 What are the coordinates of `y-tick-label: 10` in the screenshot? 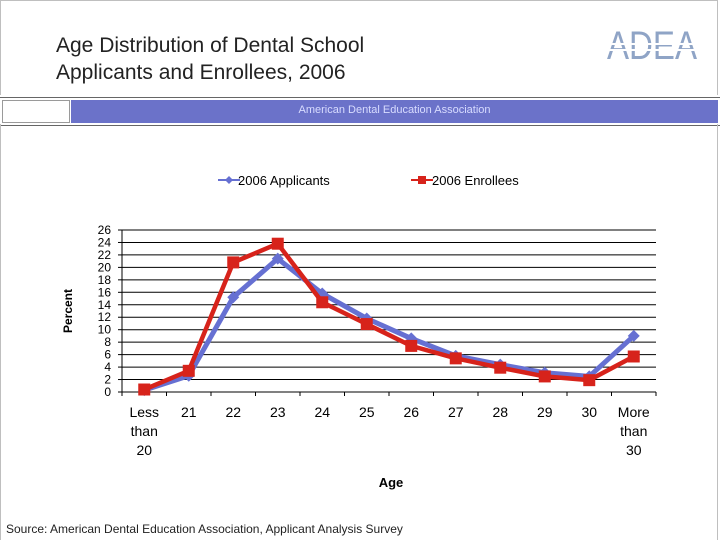 It's located at (105, 330).